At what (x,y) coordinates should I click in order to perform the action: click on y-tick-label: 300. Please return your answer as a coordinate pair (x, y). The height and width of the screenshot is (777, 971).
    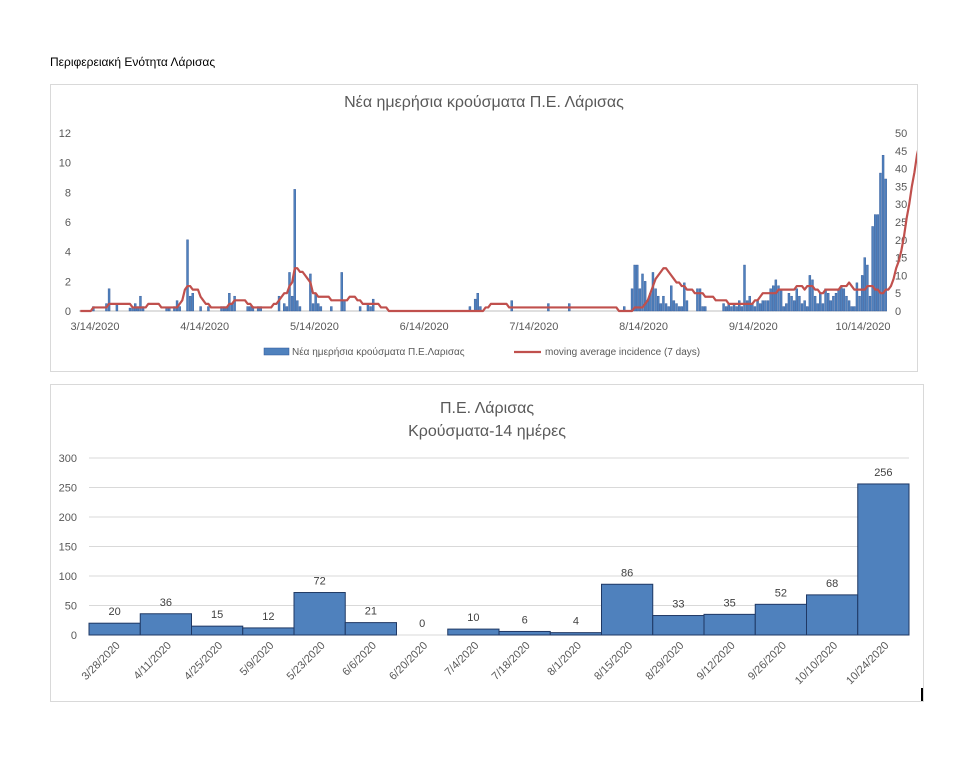
    Looking at the image, I should click on (68, 459).